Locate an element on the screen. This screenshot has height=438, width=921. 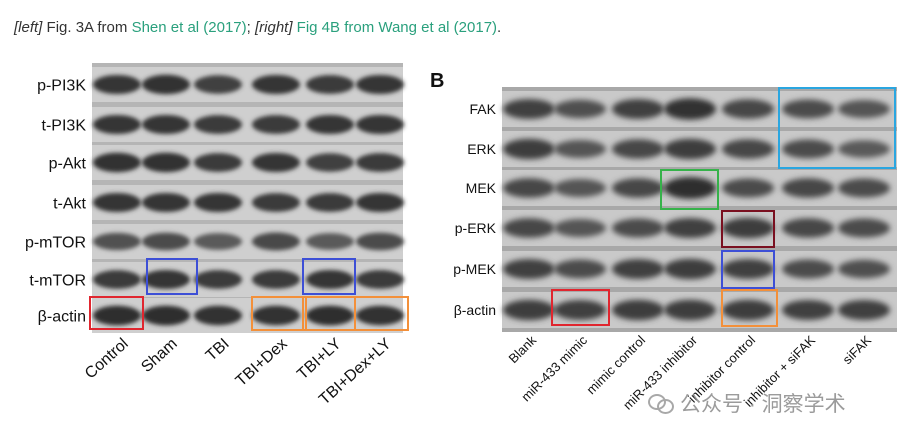
left-row-label: p-Akt is located at coordinates (68, 164).